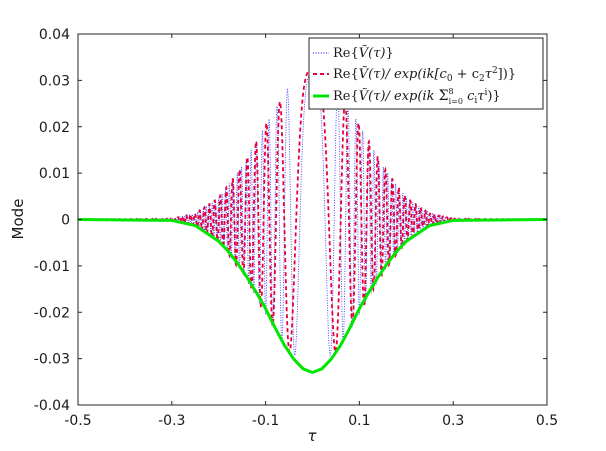 Image resolution: width=606 pixels, height=451 pixels. Describe the element at coordinates (265, 421) in the screenshot. I see `x-tick-label: -0.1` at that location.